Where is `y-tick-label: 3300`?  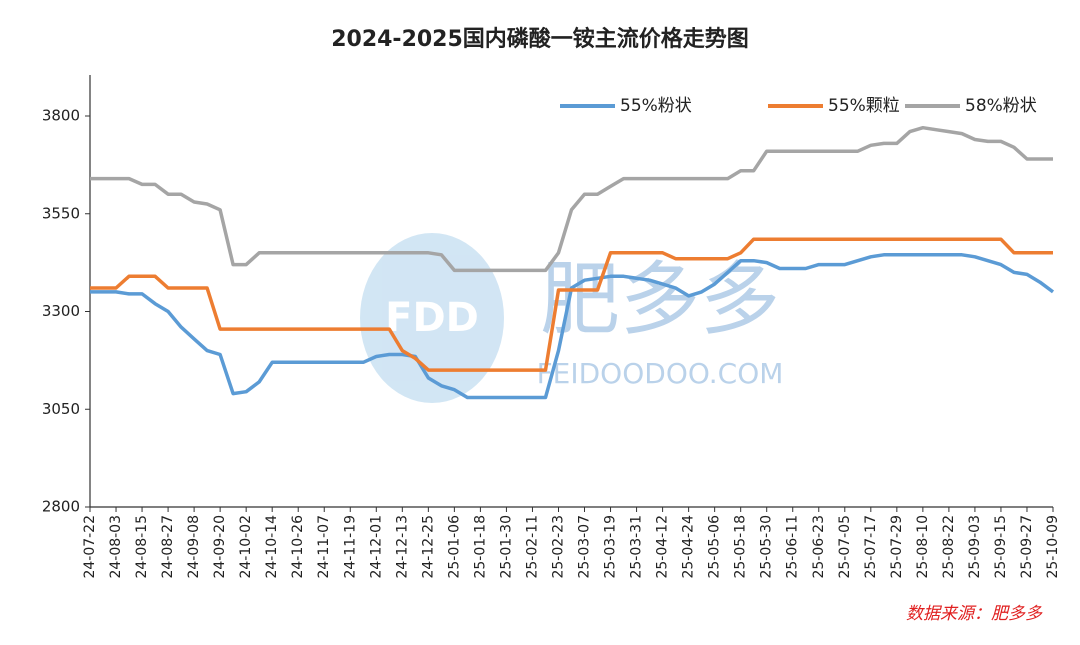 y-tick-label: 3300 is located at coordinates (61, 311).